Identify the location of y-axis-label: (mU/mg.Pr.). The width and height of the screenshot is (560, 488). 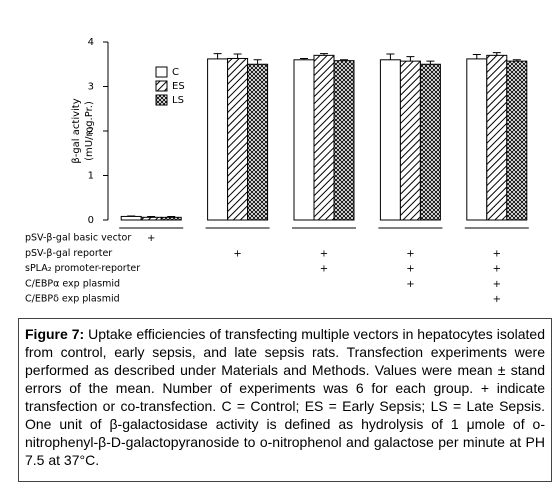
(89, 131).